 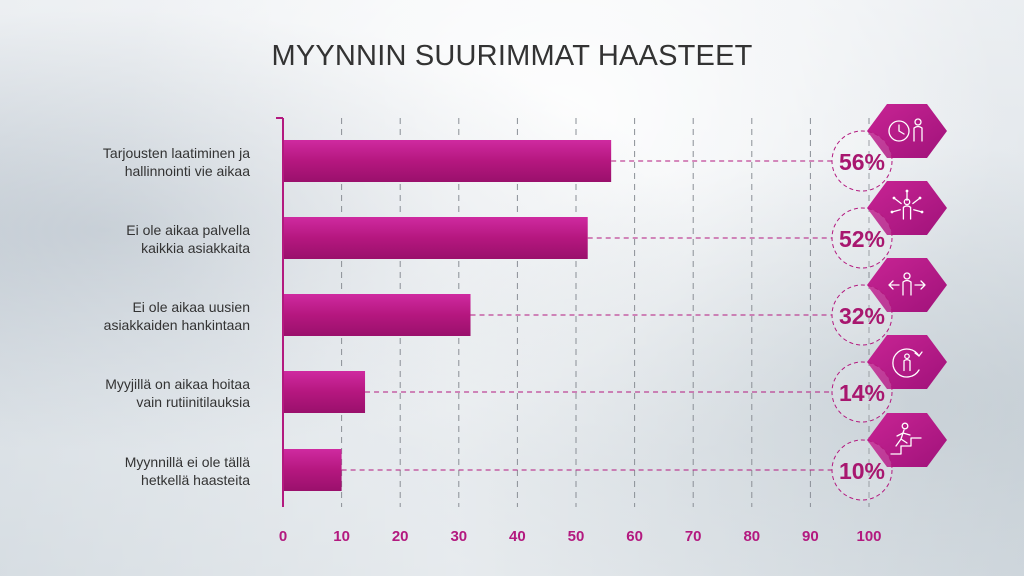 What do you see at coordinates (280, 312) in the screenshot?
I see `y-axis` at bounding box center [280, 312].